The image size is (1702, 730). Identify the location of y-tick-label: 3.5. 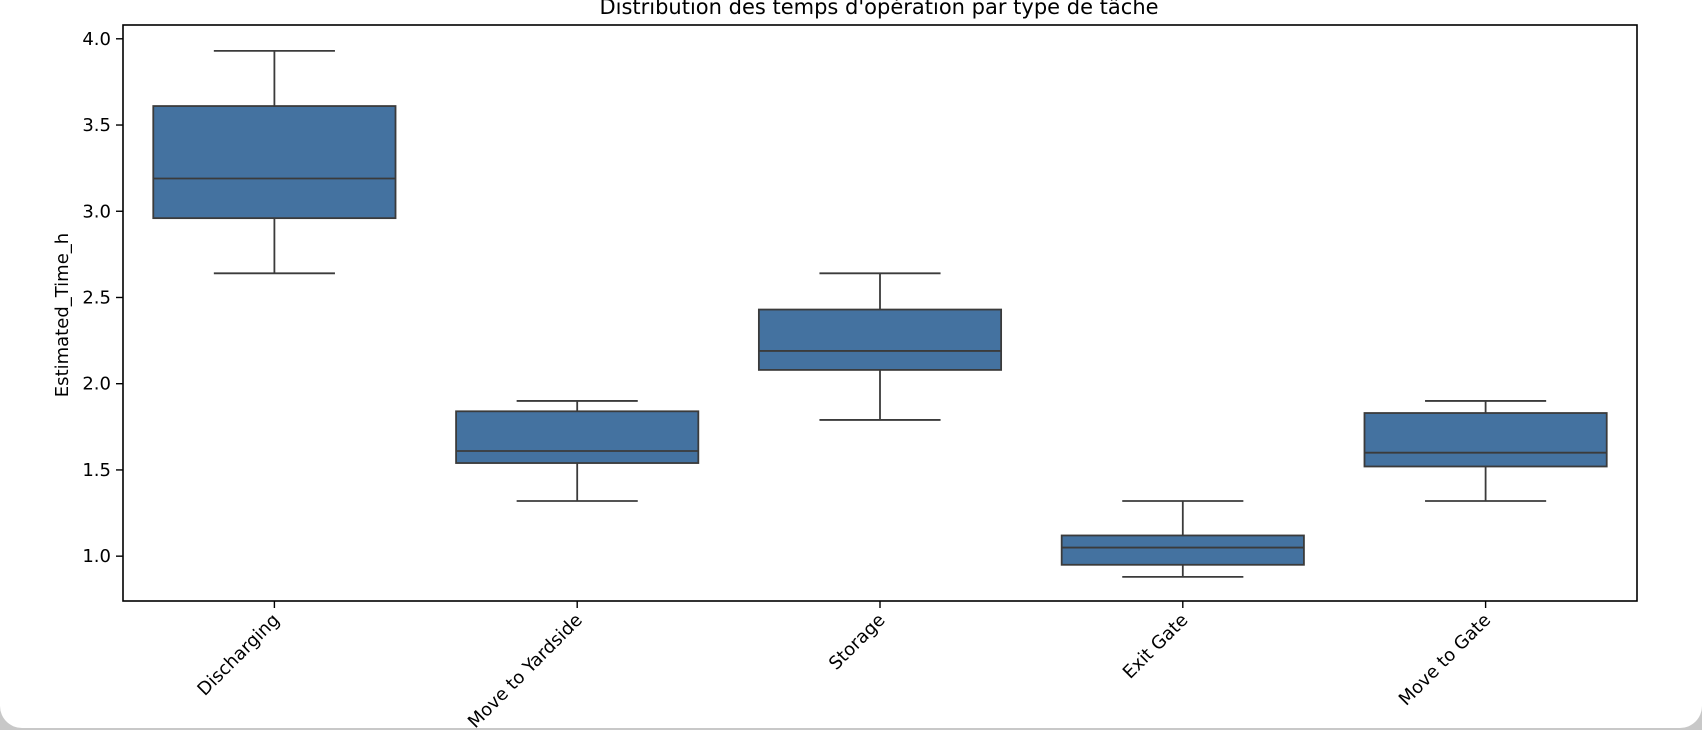
(96, 125).